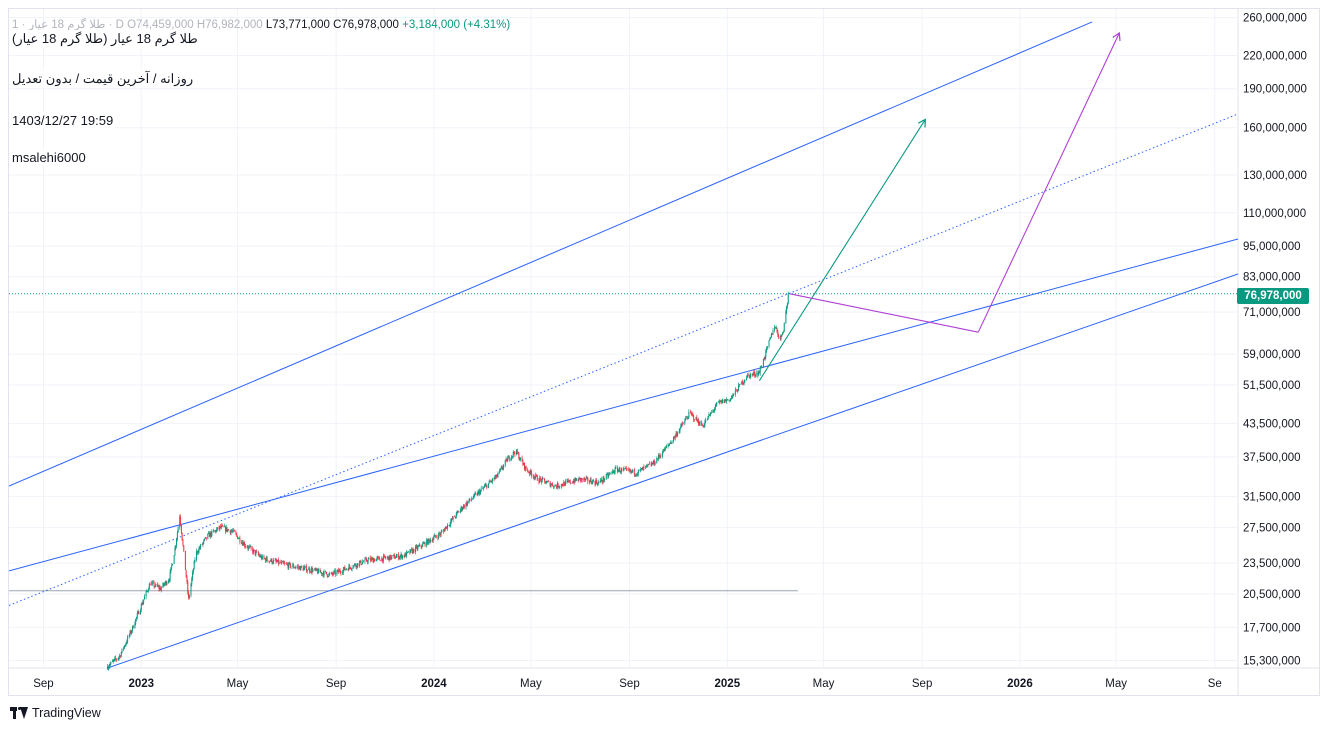 The height and width of the screenshot is (732, 1330). What do you see at coordinates (531, 684) in the screenshot?
I see `x-tick-label: May` at bounding box center [531, 684].